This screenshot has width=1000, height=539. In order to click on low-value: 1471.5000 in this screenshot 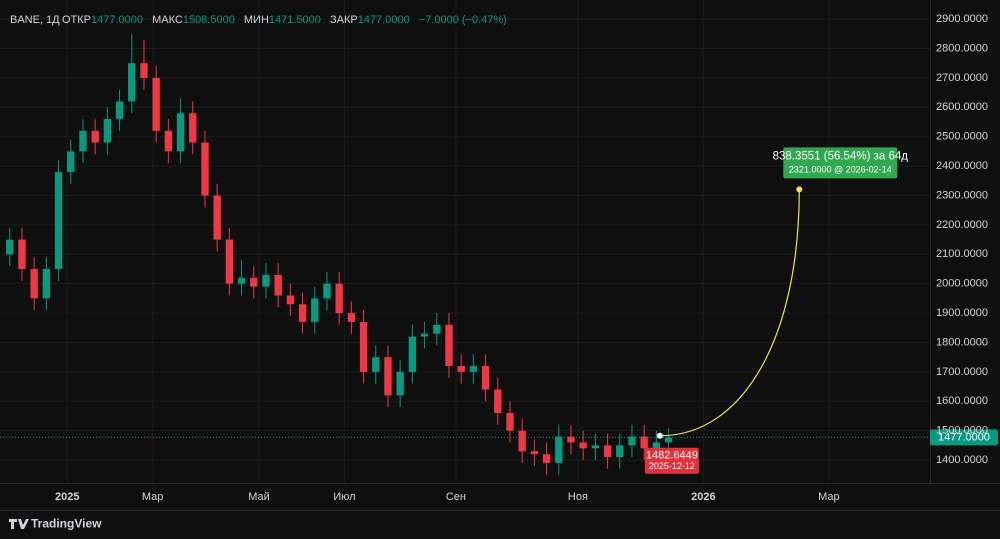, I will do `click(295, 20)`.